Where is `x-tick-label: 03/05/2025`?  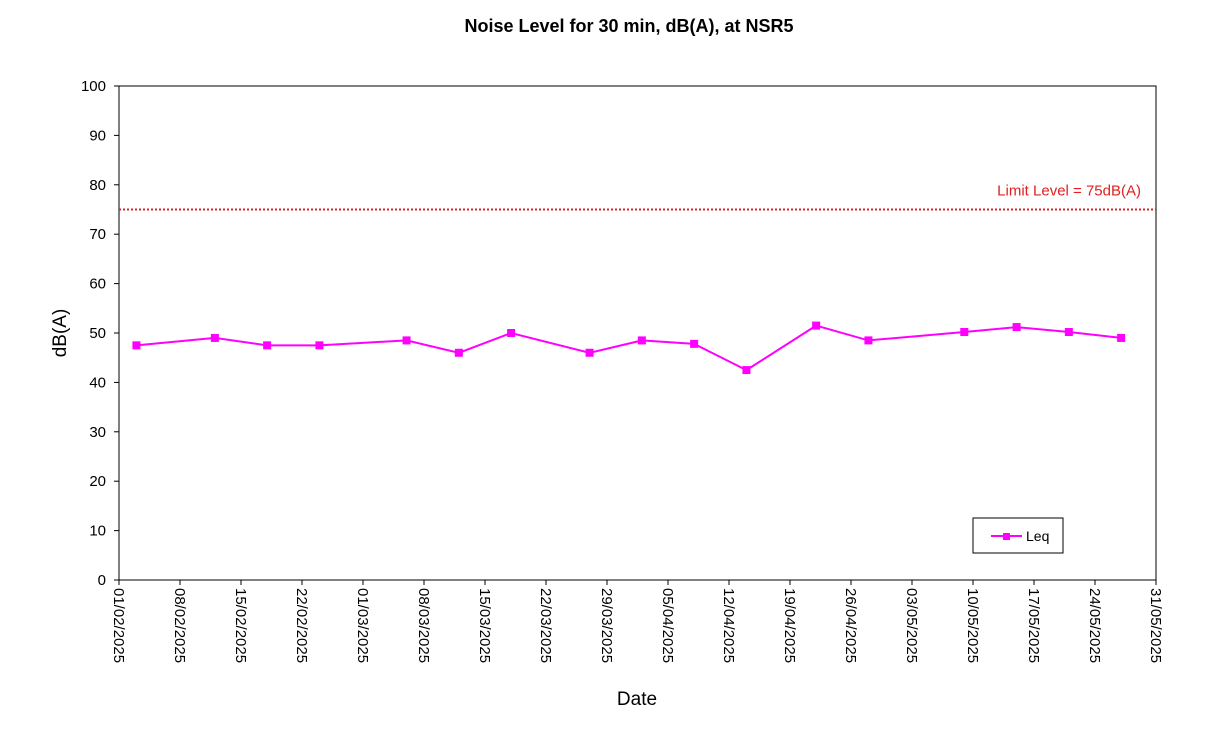
x-tick-label: 03/05/2025 is located at coordinates (911, 625).